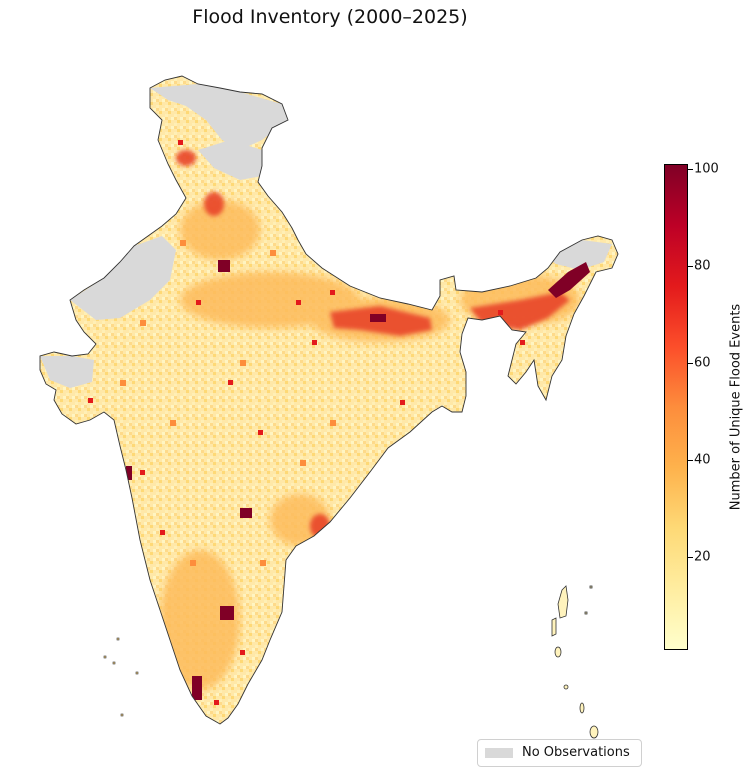  What do you see at coordinates (330, 17) in the screenshot?
I see `map-title: Flood Inventory (2000–2025)` at bounding box center [330, 17].